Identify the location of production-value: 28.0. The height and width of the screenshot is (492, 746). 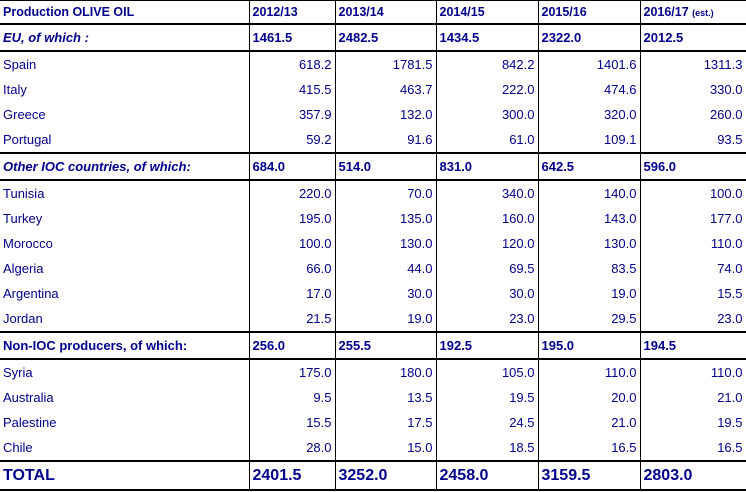
(292, 448).